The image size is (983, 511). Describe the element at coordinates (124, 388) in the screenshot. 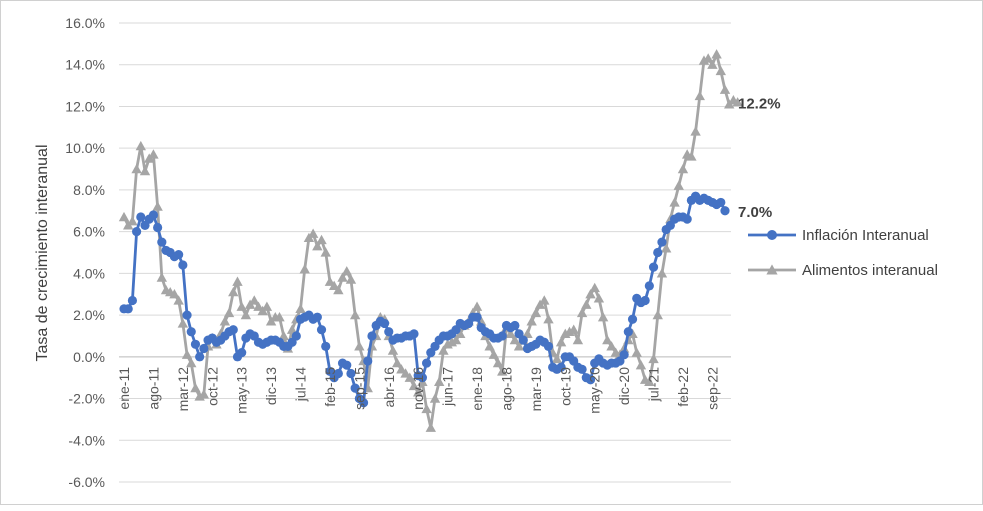

I see `x-tick-label: ene-11` at that location.